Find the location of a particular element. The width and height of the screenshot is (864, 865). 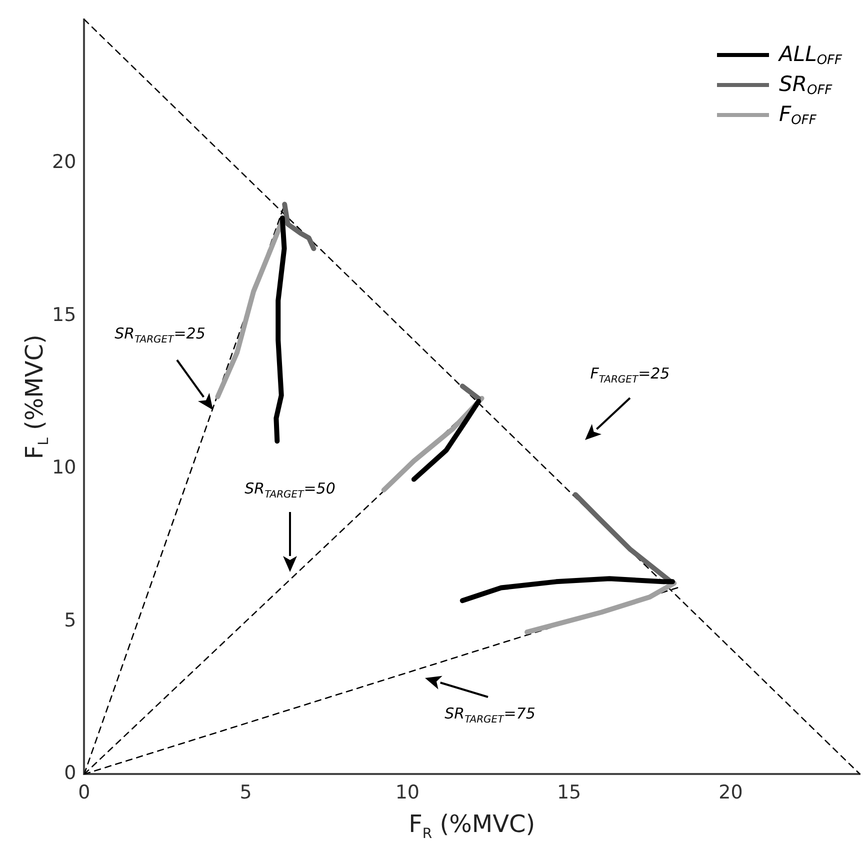

annotation: F$_{TARGET}$=25 is located at coordinates (630, 375).